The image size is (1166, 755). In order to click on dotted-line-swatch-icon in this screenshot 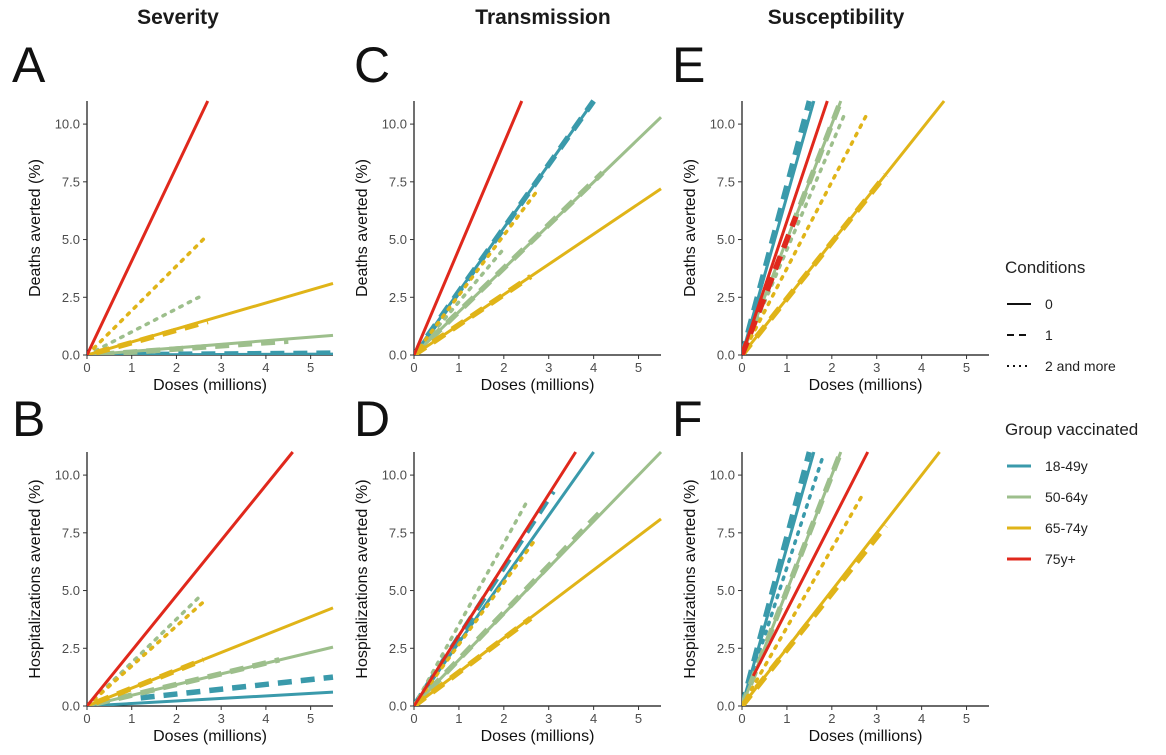, I will do `click(1019, 365)`.